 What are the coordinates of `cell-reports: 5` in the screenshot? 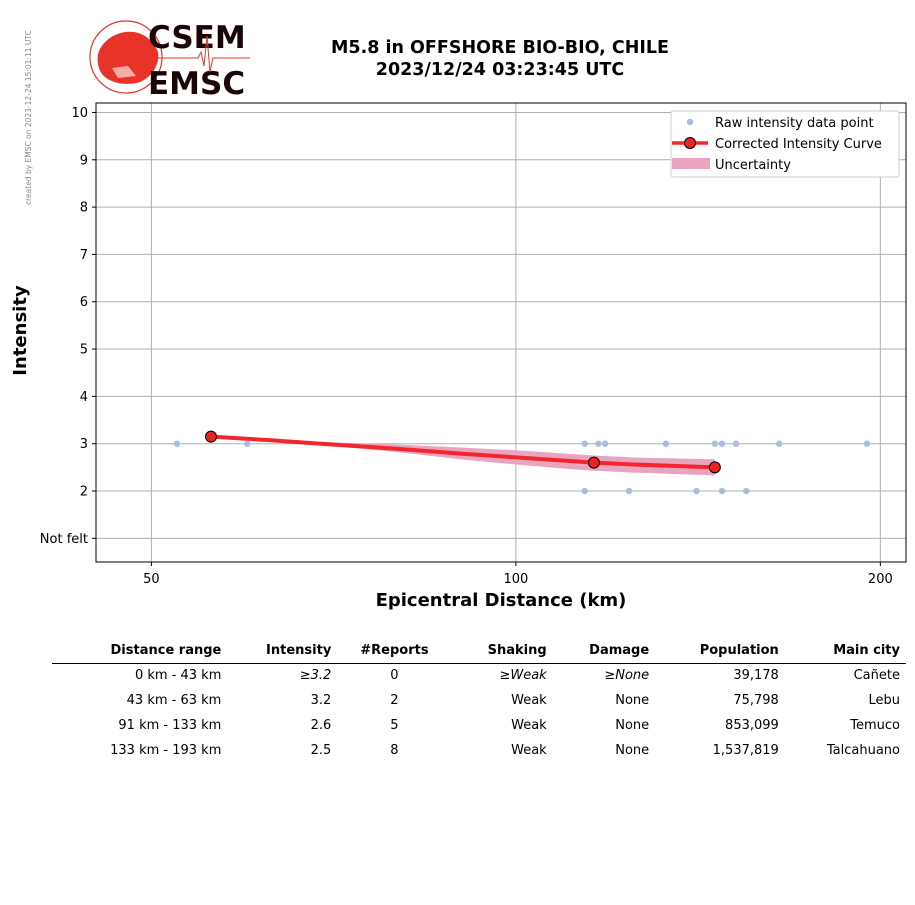 It's located at (394, 725).